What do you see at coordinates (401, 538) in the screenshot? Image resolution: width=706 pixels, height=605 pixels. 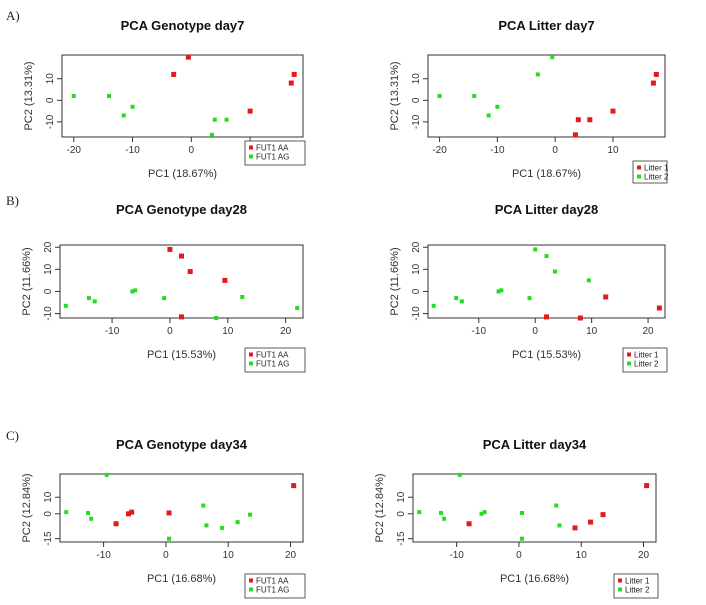 I see `y-tick-label: -15` at bounding box center [401, 538].